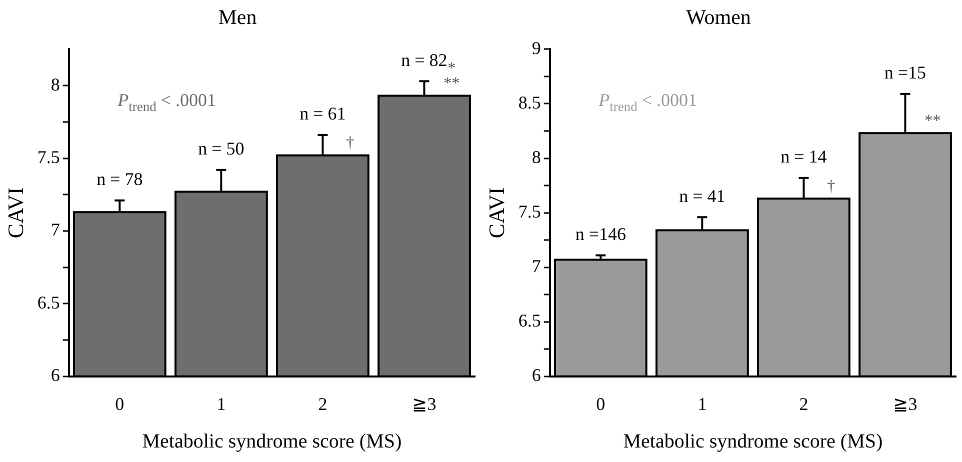 This screenshot has width=962, height=462. Describe the element at coordinates (238, 17) in the screenshot. I see `chart-title: Men` at that location.